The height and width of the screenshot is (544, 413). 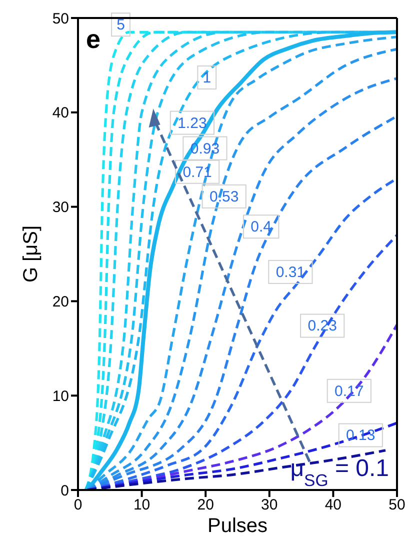 What do you see at coordinates (60, 396) in the screenshot?
I see `y-tick-label: 10` at bounding box center [60, 396].